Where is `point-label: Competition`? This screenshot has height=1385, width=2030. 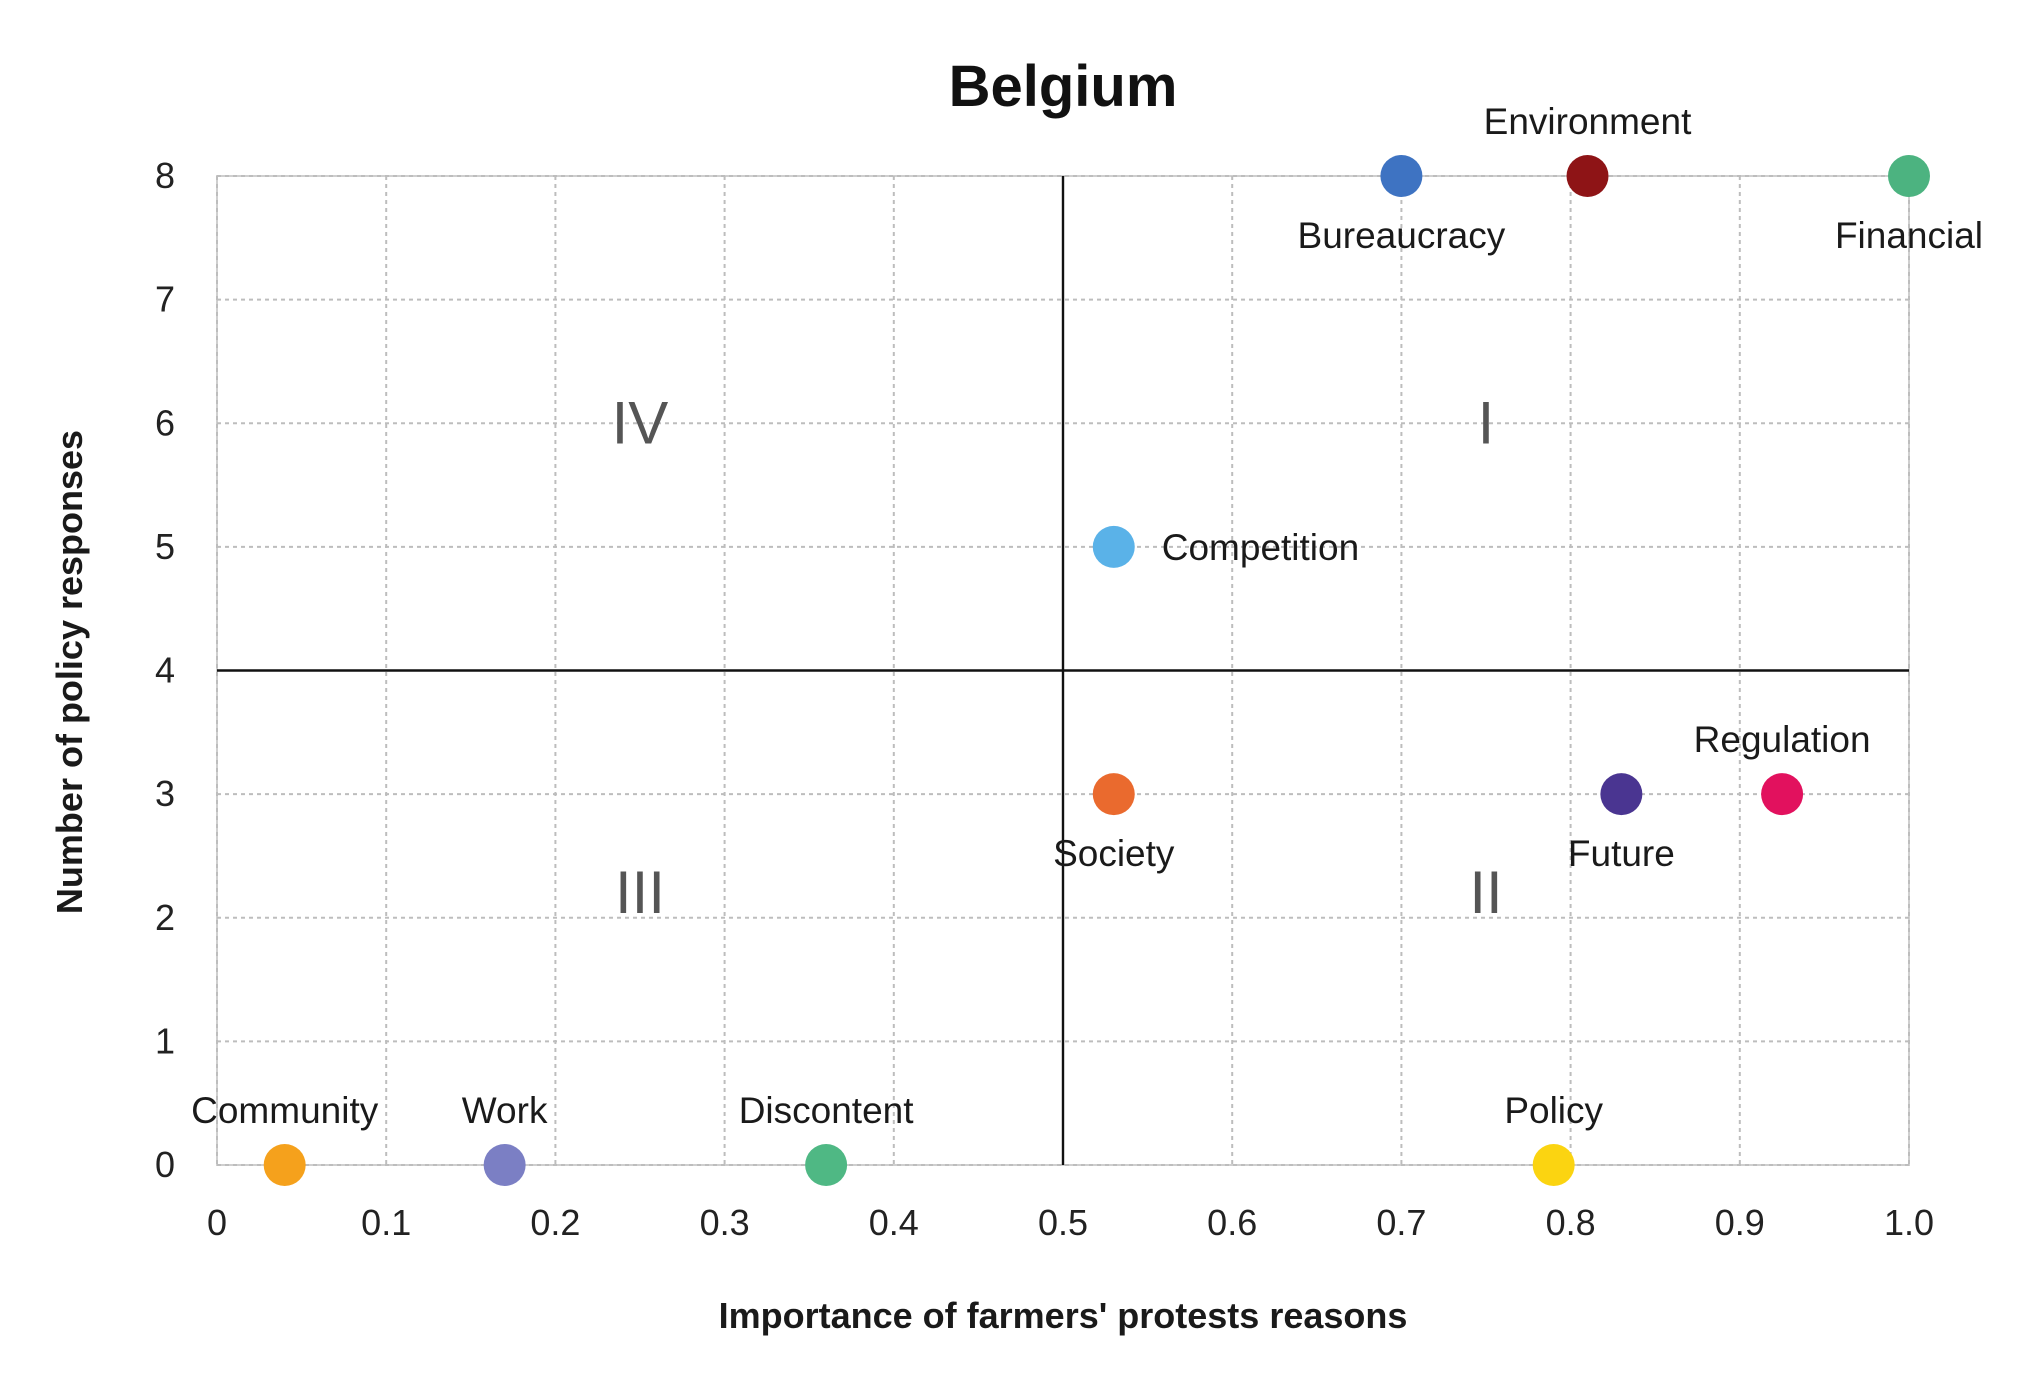 point-label: Competition is located at coordinates (1260, 547).